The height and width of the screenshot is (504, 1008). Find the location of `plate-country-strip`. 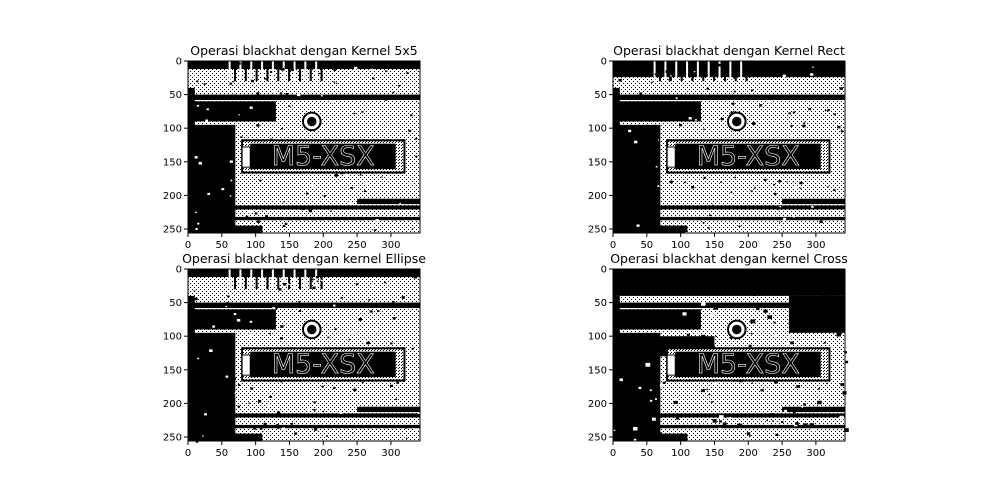

plate-country-strip is located at coordinates (671, 365).